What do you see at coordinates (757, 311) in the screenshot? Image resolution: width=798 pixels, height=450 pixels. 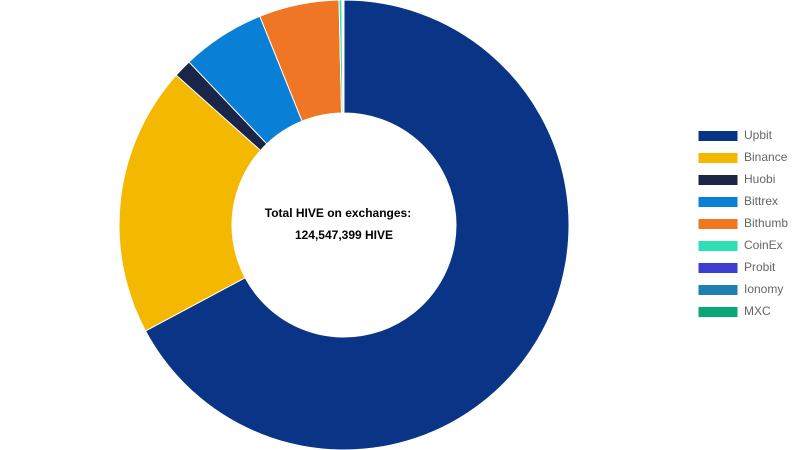 I see `legend-label: MXC` at bounding box center [757, 311].